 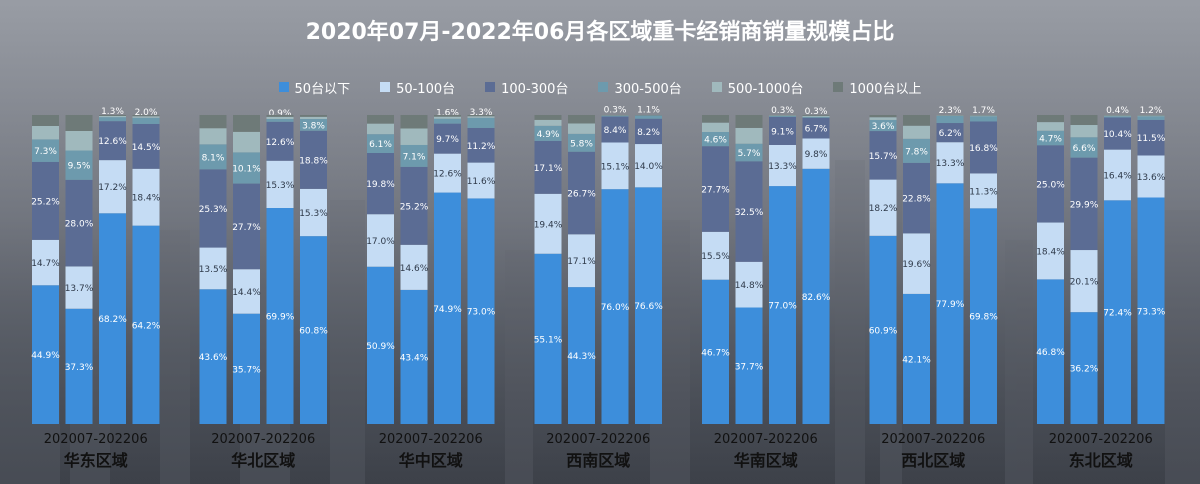 I want to click on data-label: 50.9%, so click(x=380, y=347).